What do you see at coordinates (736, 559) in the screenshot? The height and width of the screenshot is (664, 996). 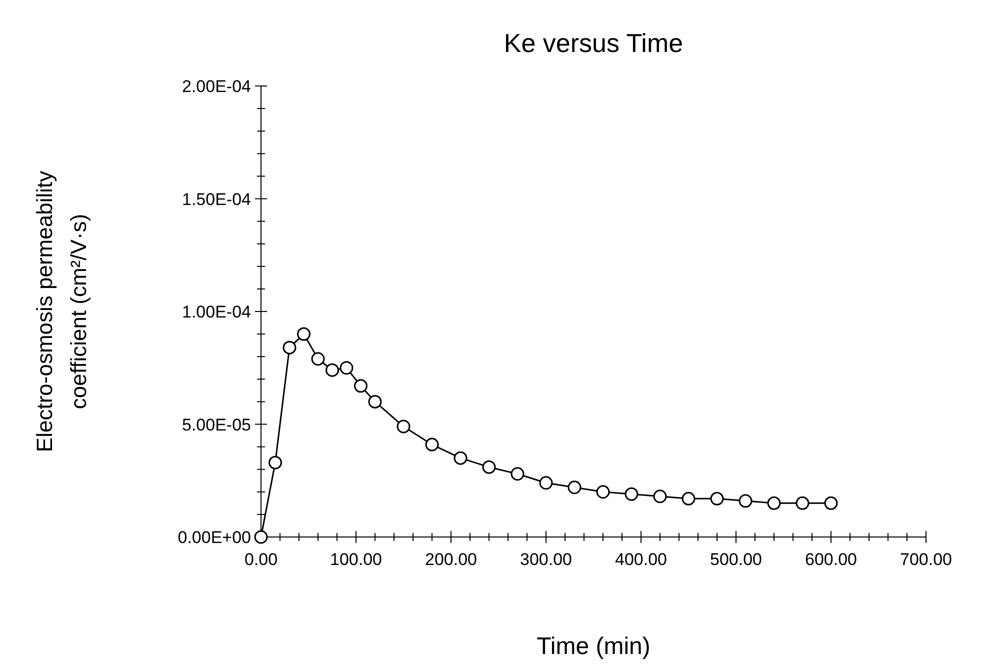 I see `x-tick-label: 500.00` at bounding box center [736, 559].